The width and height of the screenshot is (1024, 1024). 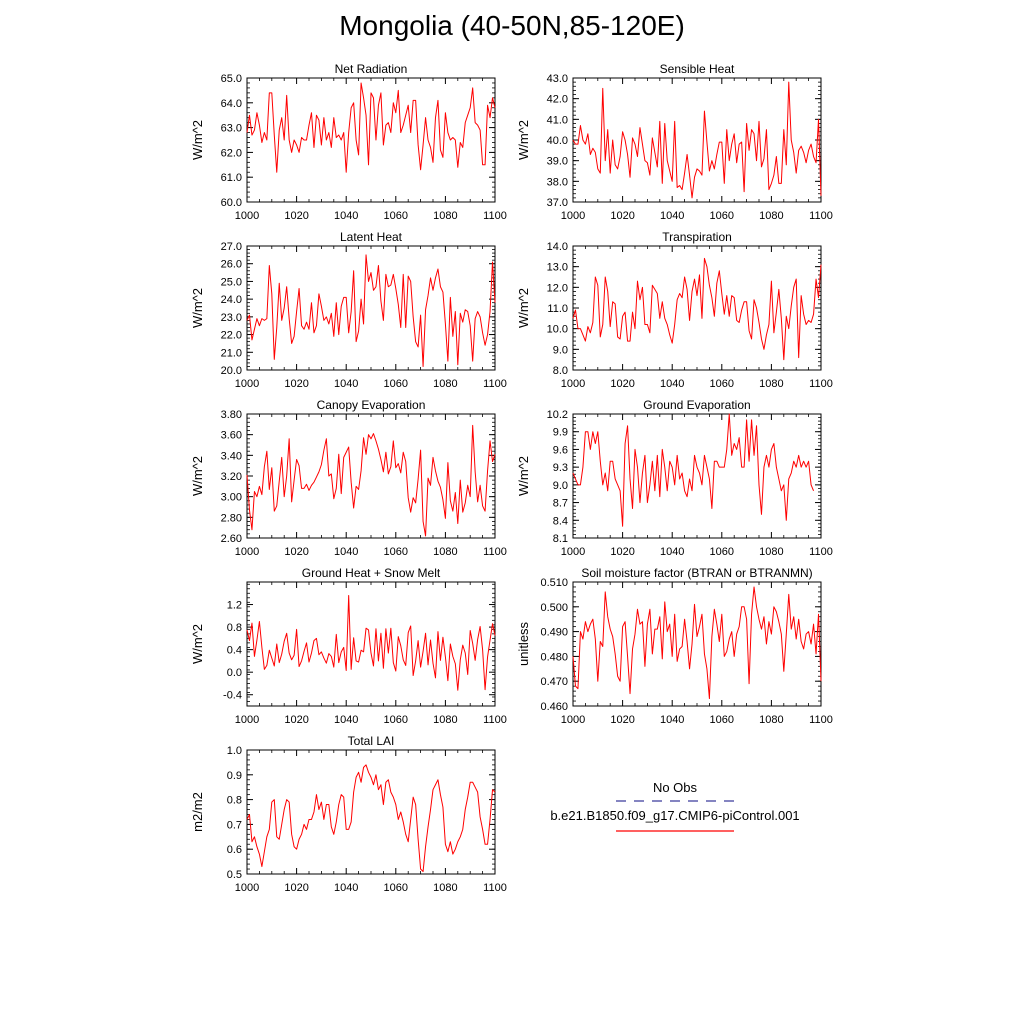 What do you see at coordinates (197, 476) in the screenshot?
I see `canopy-evaporation-ylabel: W/m^2` at bounding box center [197, 476].